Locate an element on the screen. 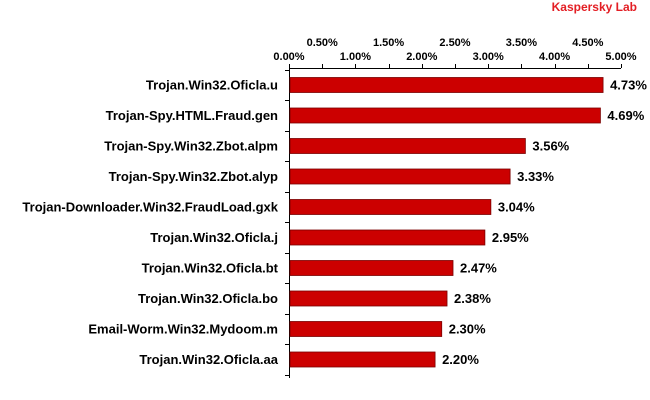 Image resolution: width=650 pixels, height=400 pixels. value-label: 2.20% is located at coordinates (460, 359).